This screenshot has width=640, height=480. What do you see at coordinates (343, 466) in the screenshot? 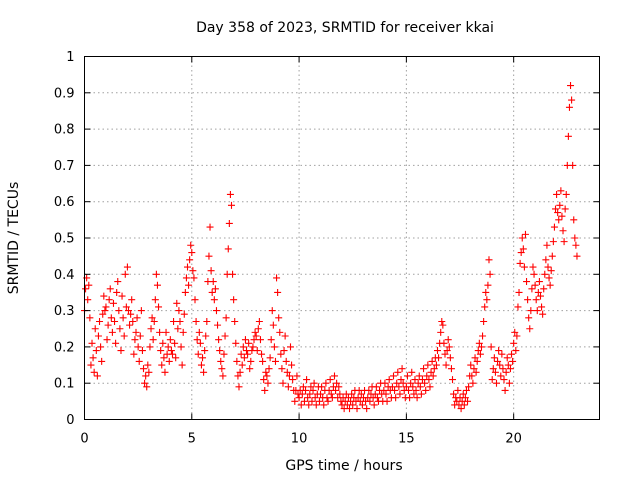
I see `x-axis-label: GPS time / hours` at bounding box center [343, 466].